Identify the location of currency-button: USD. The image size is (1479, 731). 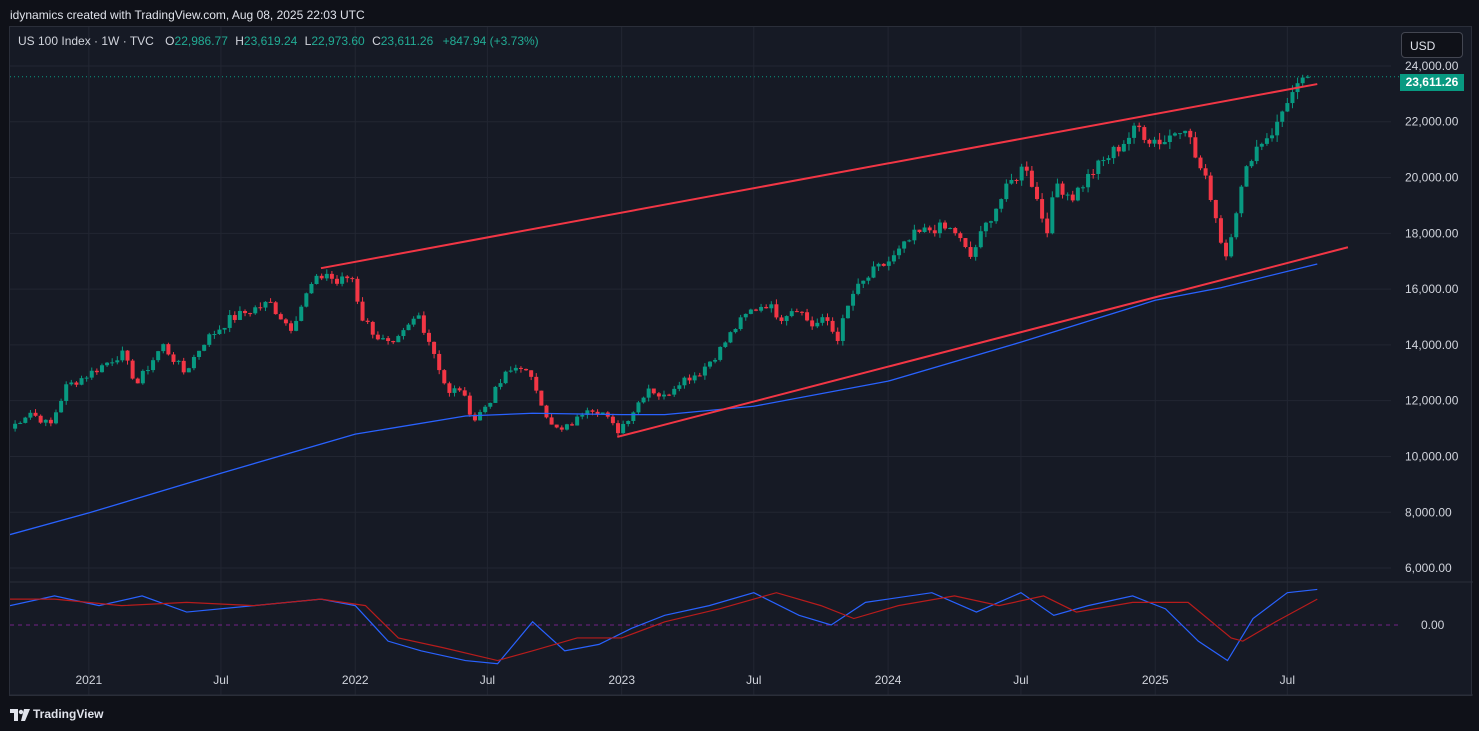
(1432, 45).